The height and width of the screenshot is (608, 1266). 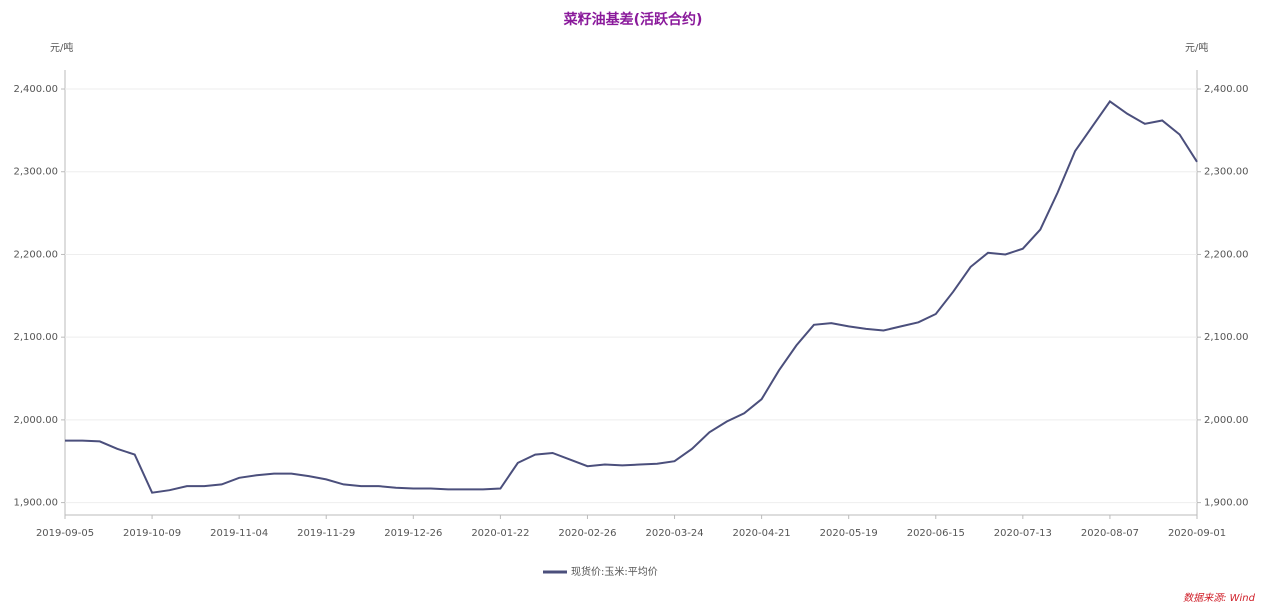 I want to click on x-tick-label: 2020-07-13, so click(x=1023, y=533).